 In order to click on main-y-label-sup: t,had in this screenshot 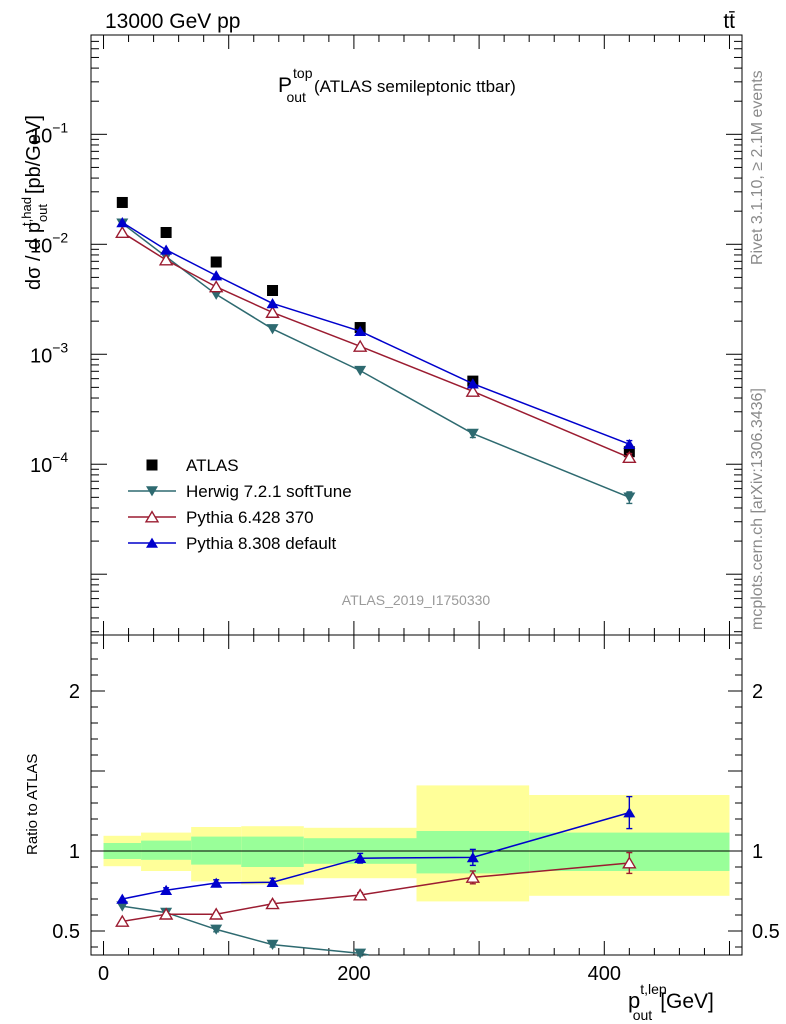, I will do `click(26, 211)`.